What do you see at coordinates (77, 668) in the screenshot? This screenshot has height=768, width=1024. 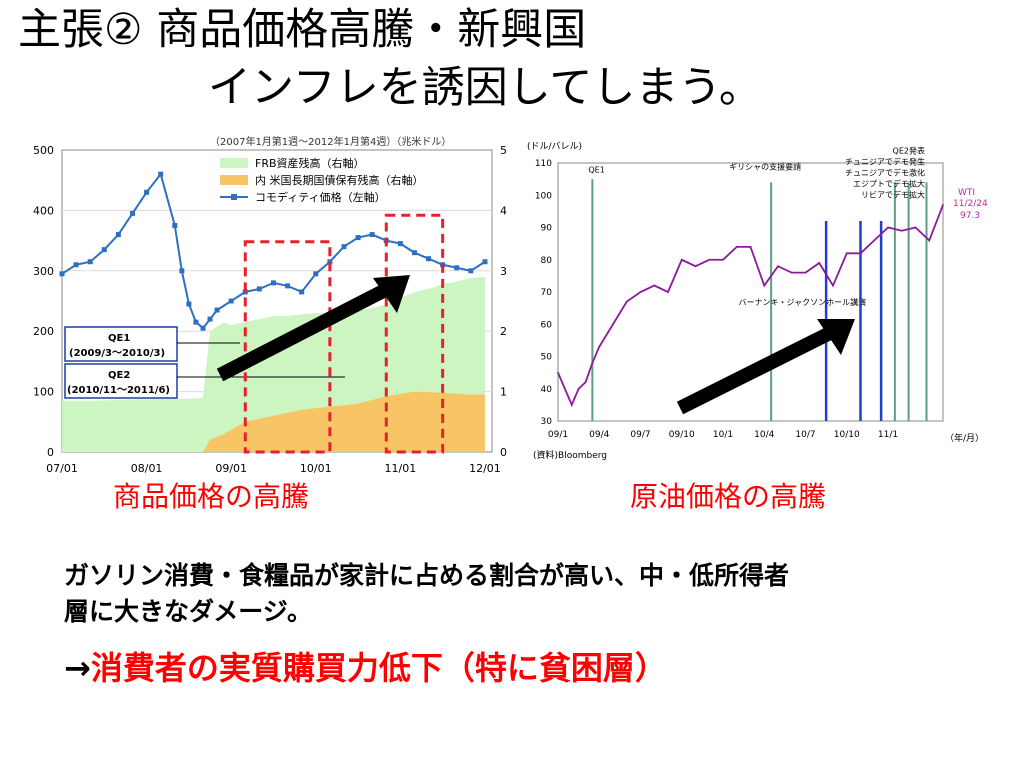 I see `conclusion-arrow: →` at bounding box center [77, 668].